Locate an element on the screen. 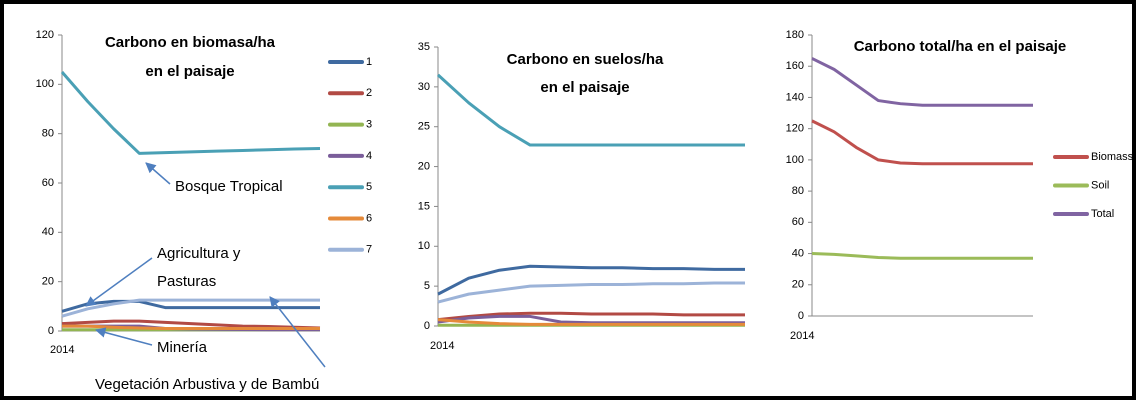  legend-label: Total is located at coordinates (1102, 214).